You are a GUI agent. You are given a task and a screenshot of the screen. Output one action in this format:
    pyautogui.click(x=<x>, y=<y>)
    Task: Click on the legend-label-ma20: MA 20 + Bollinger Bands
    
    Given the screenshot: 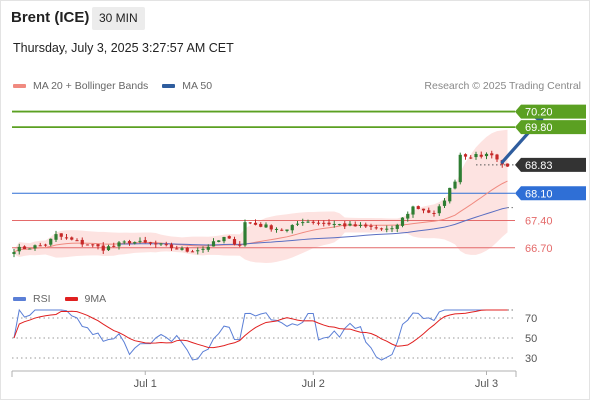 What is the action you would take?
    pyautogui.click(x=91, y=86)
    